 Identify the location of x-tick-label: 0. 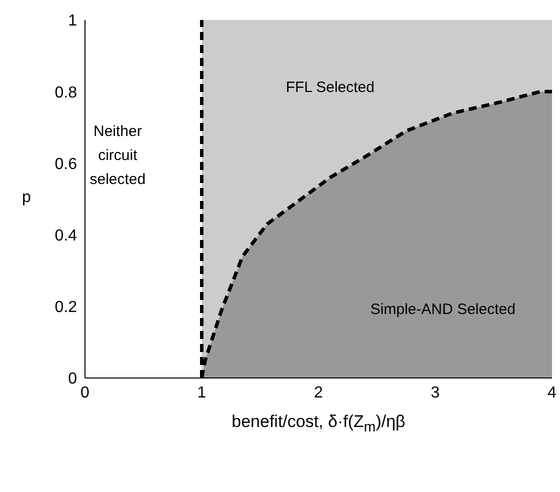
(85, 393).